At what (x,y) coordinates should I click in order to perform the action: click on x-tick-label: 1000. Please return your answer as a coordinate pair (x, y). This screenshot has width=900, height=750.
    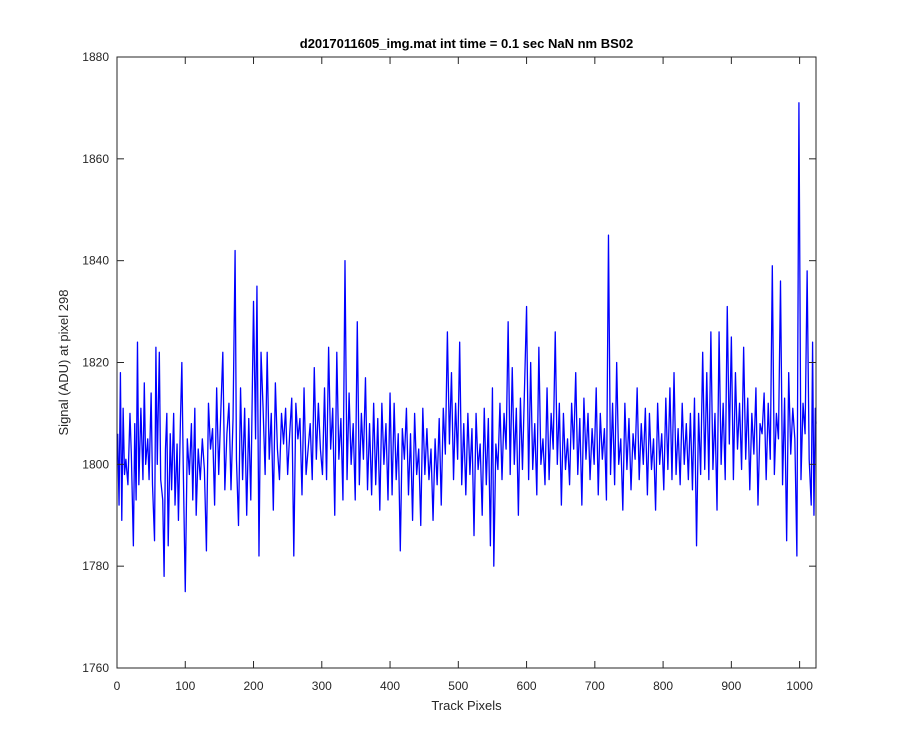
    Looking at the image, I should click on (799, 686).